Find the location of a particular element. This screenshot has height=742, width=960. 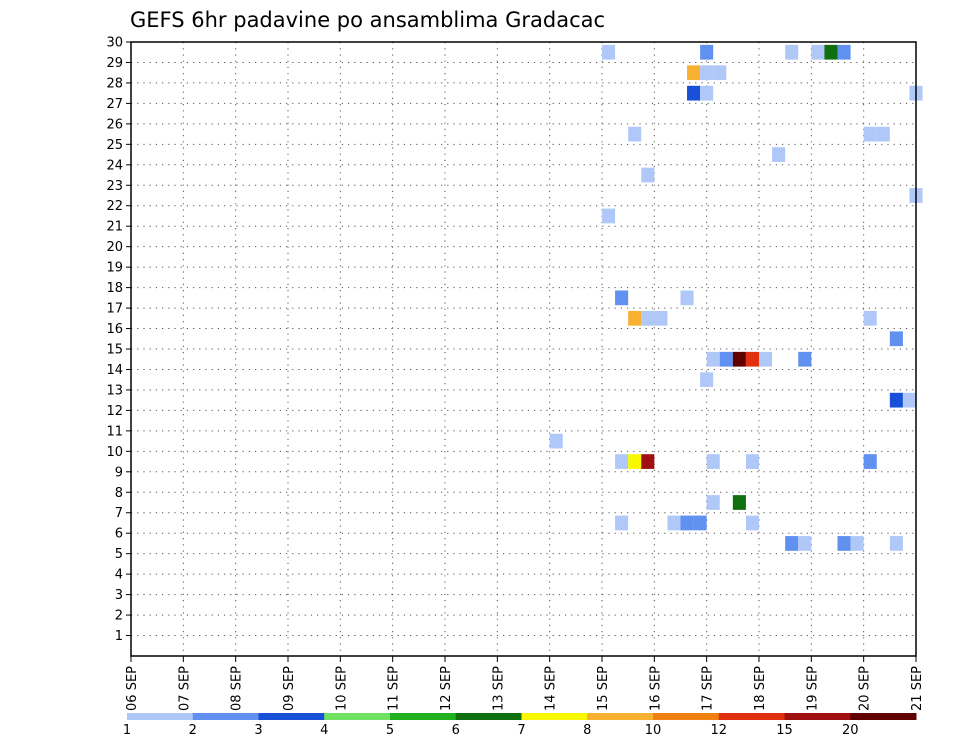

y-tick-label: 14 is located at coordinates (114, 370).